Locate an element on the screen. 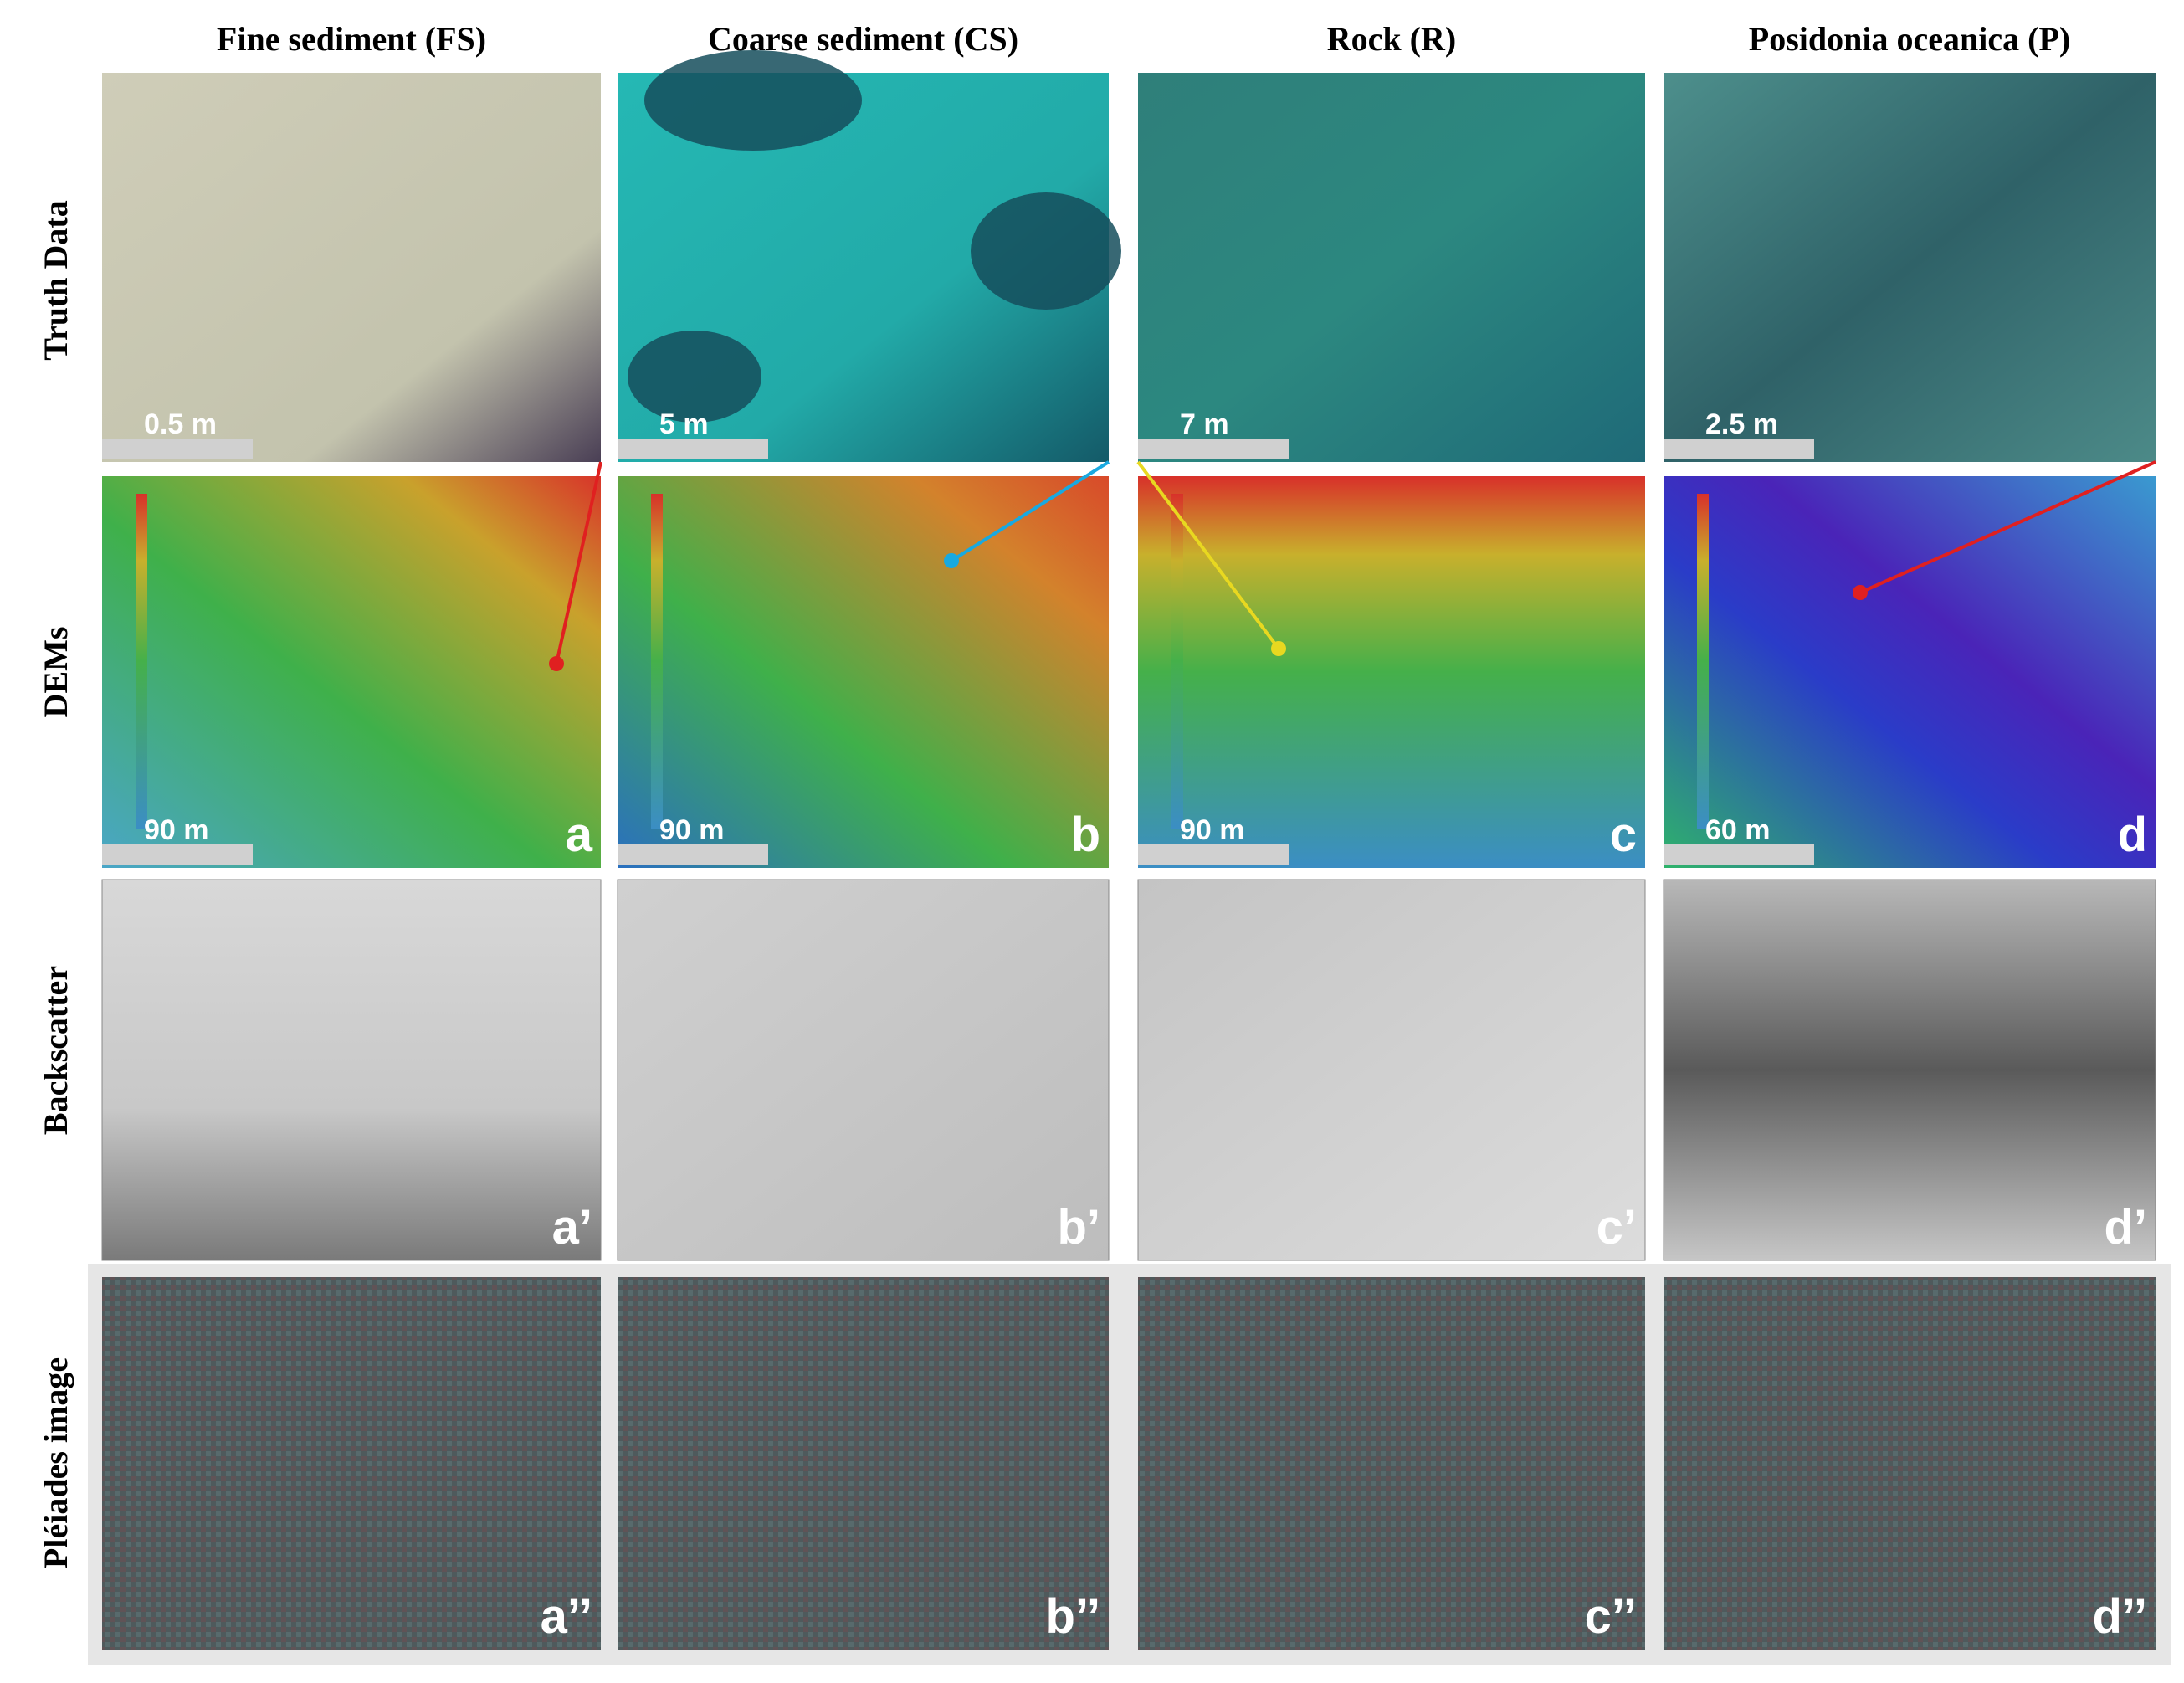 Image resolution: width=2184 pixels, height=1683 pixels. row-label: Pléiades image is located at coordinates (55, 1462).